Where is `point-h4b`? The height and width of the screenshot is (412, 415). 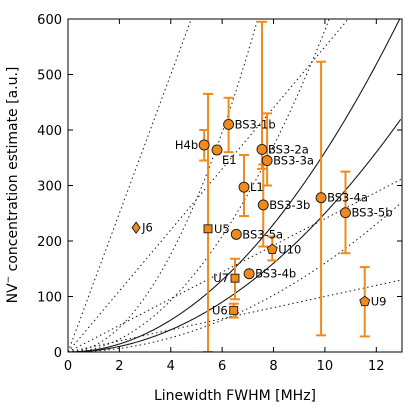 point-h4b is located at coordinates (204, 145).